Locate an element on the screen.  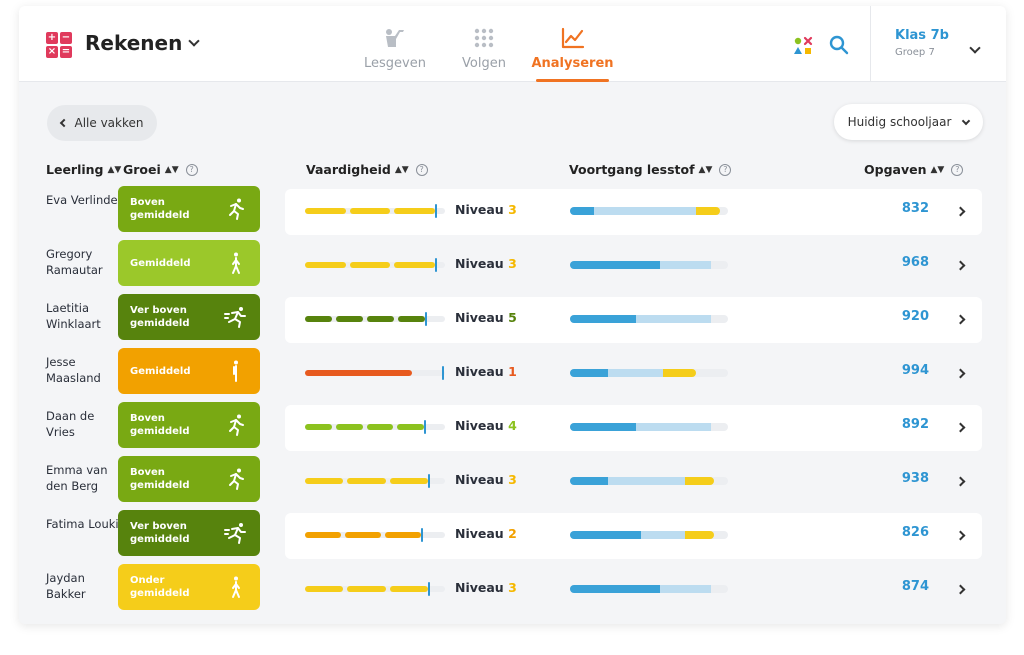
progress-bar is located at coordinates (649, 427).